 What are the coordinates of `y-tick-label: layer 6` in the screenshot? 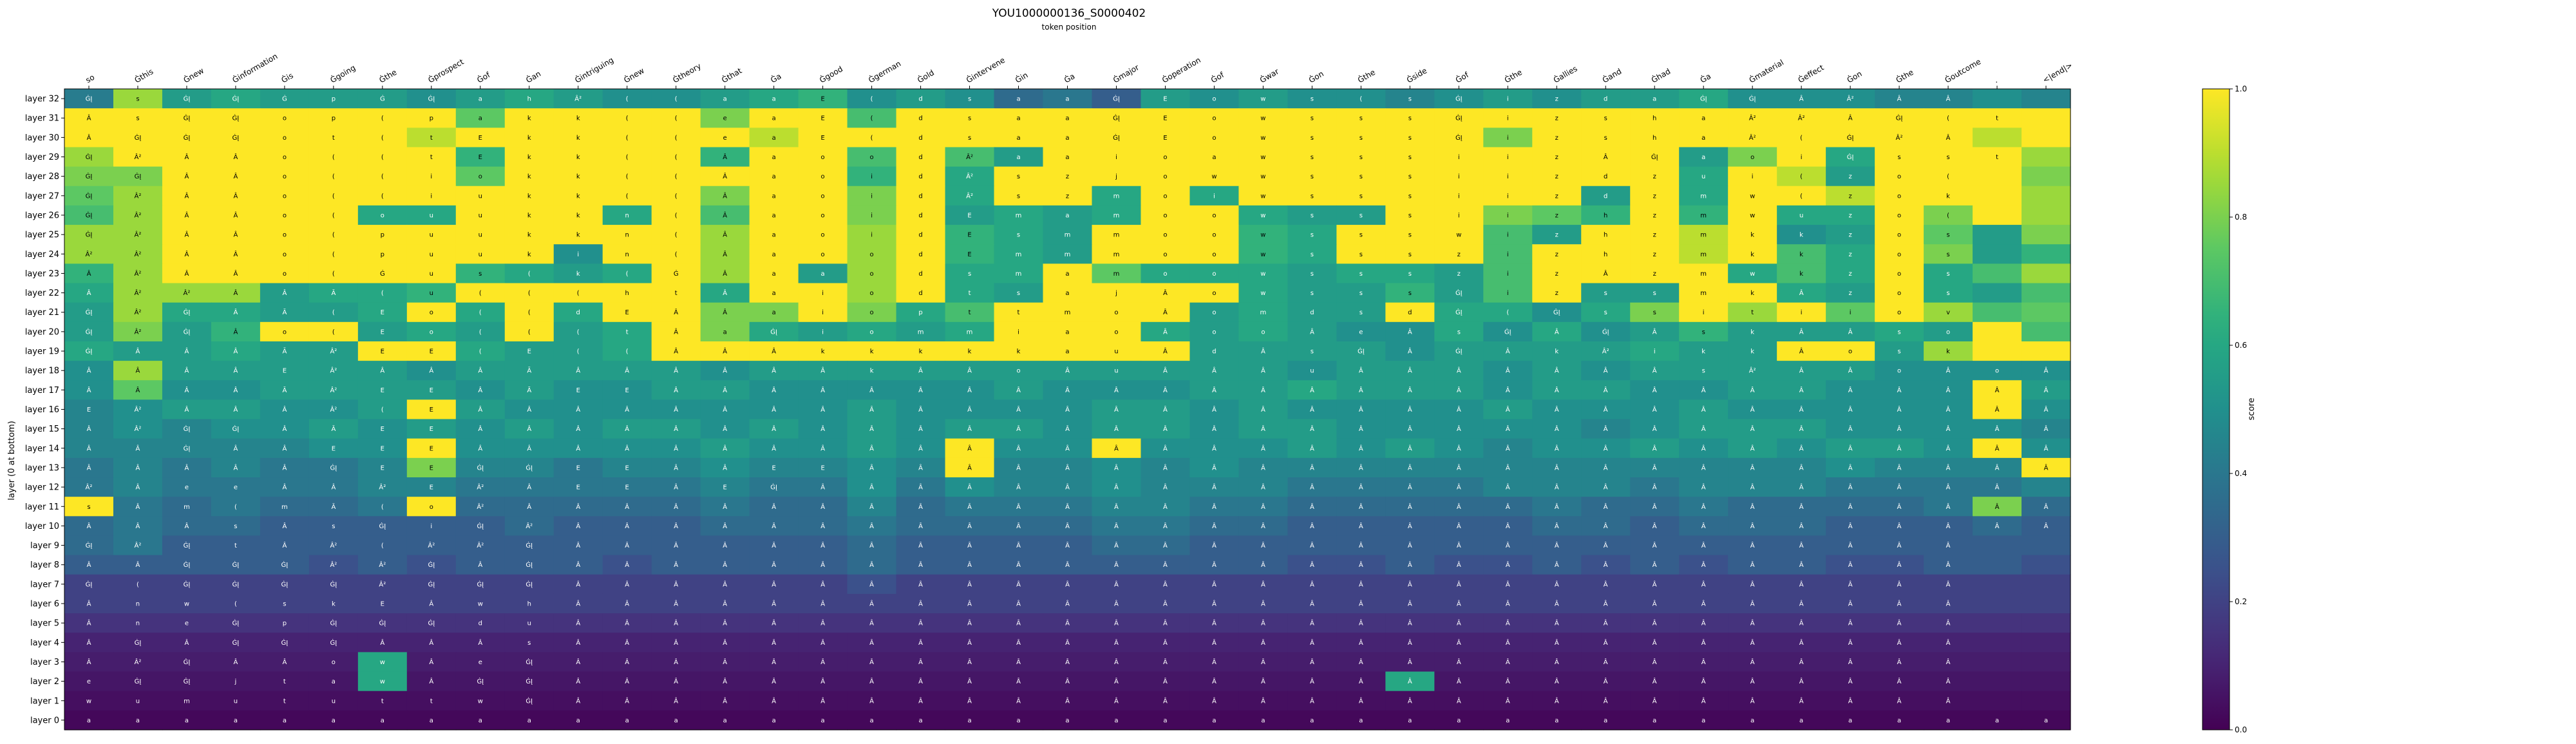 It's located at (44, 604).